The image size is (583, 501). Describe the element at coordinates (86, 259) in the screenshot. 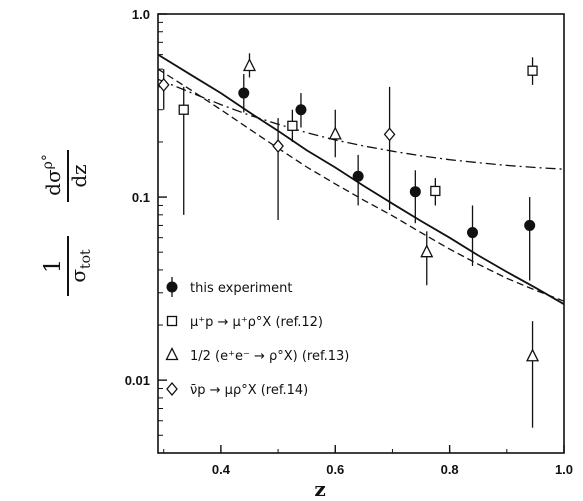

I see `y-label-sigma-subscript: tot` at that location.